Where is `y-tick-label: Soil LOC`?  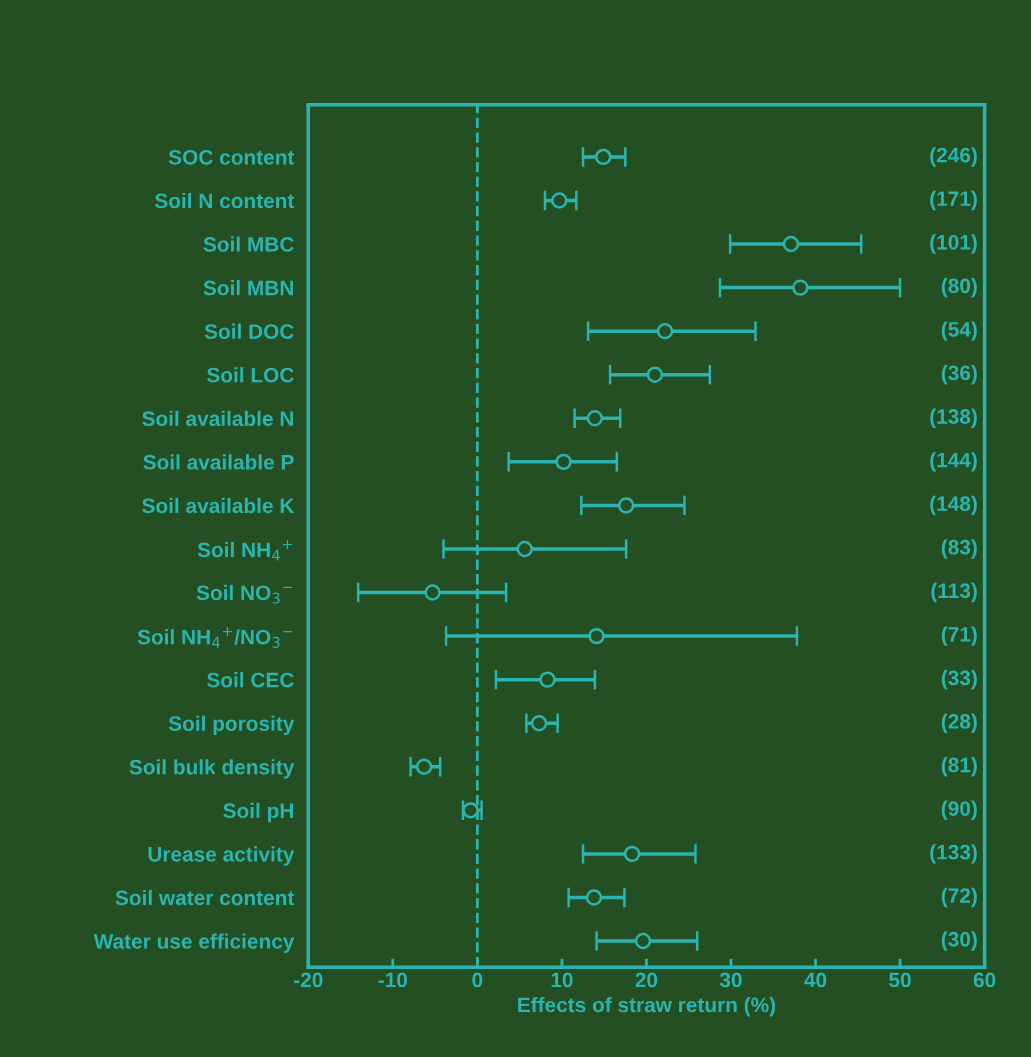 y-tick-label: Soil LOC is located at coordinates (250, 375).